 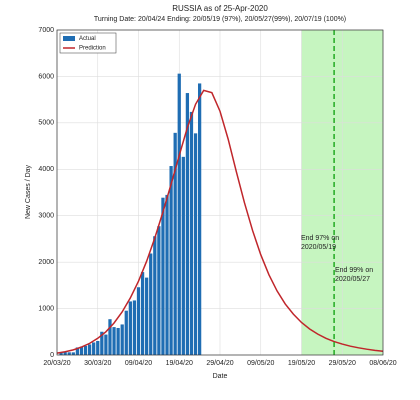 I want to click on y-tick-label: 7000, so click(x=46, y=30).